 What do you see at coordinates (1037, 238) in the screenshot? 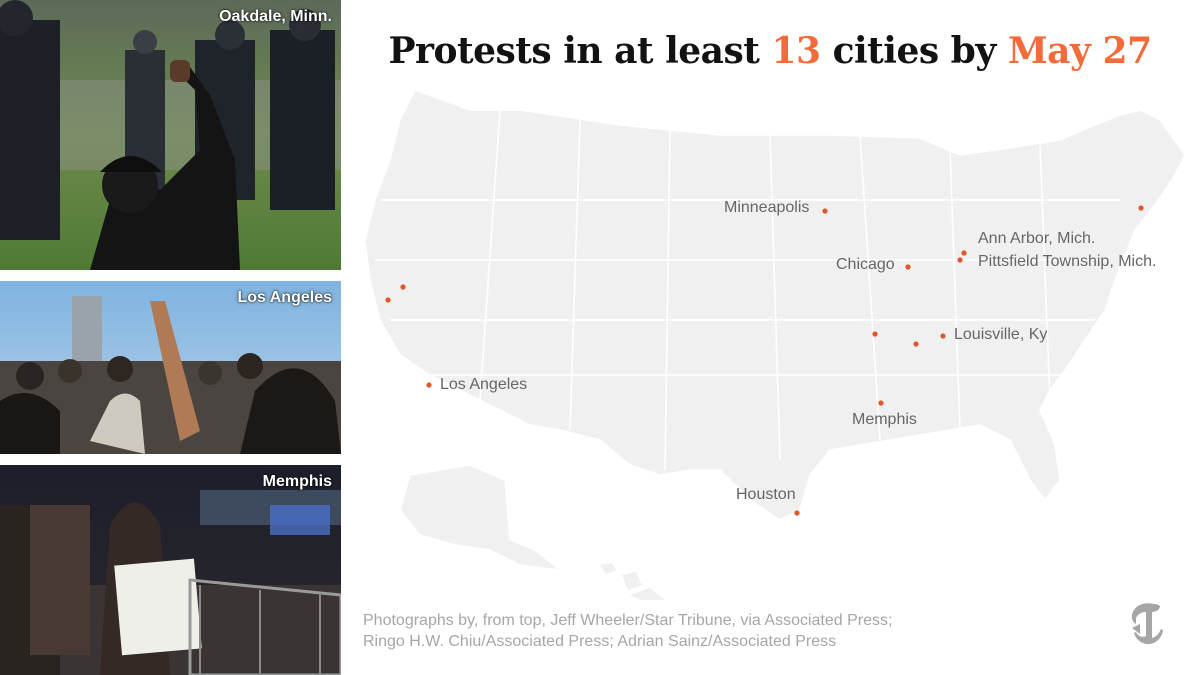
I see `label-ann-arbor: Ann Arbor, Mich.` at bounding box center [1037, 238].